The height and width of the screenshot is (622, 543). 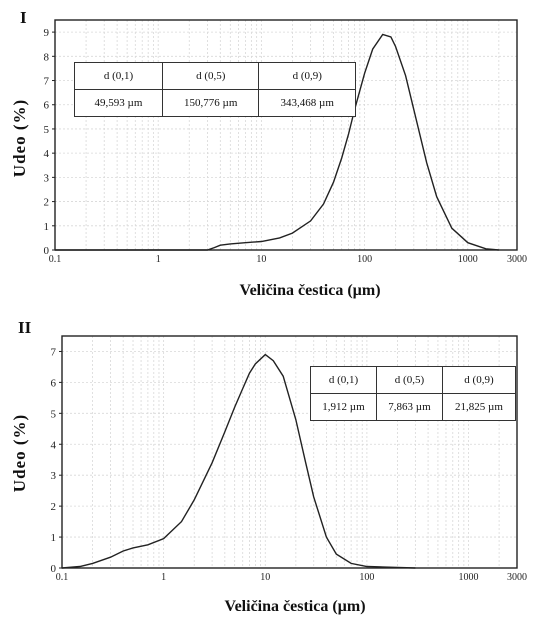 What do you see at coordinates (47, 57) in the screenshot?
I see `y-tick-label: 8` at bounding box center [47, 57].